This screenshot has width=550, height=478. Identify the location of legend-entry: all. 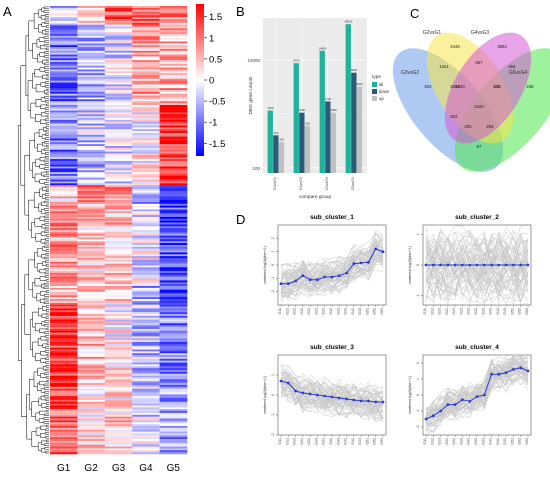
(381, 84).